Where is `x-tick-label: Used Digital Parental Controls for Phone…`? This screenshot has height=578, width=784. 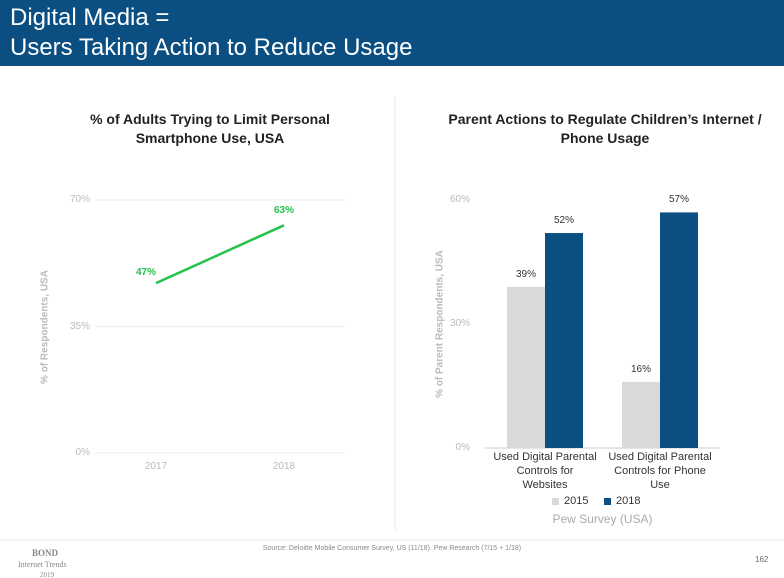 x-tick-label: Used Digital Parental Controls for Phone… is located at coordinates (660, 471).